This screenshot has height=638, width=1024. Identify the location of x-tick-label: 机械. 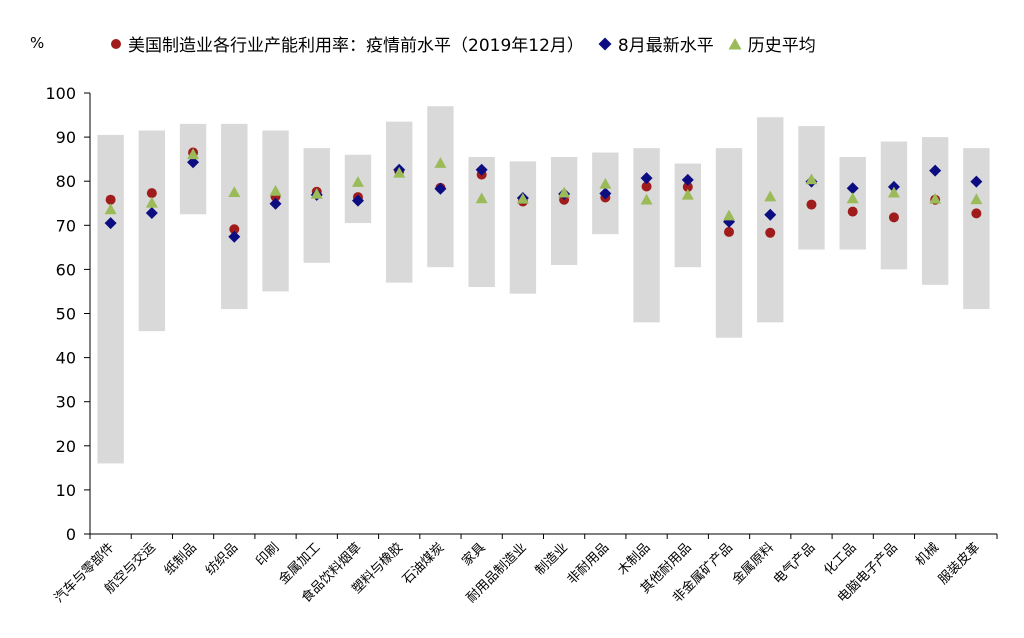
(927, 554).